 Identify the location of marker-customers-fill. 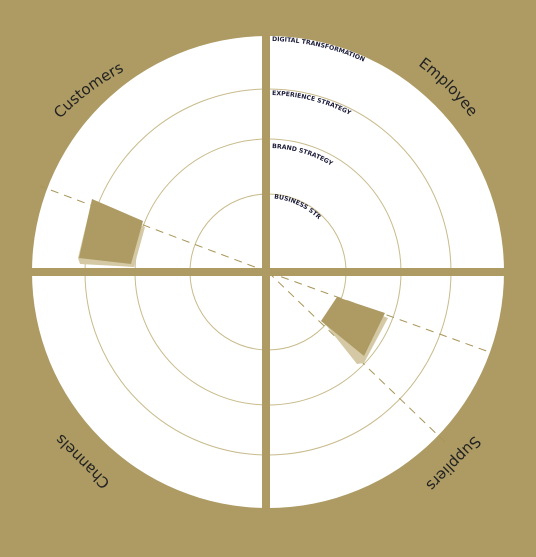
(111, 231).